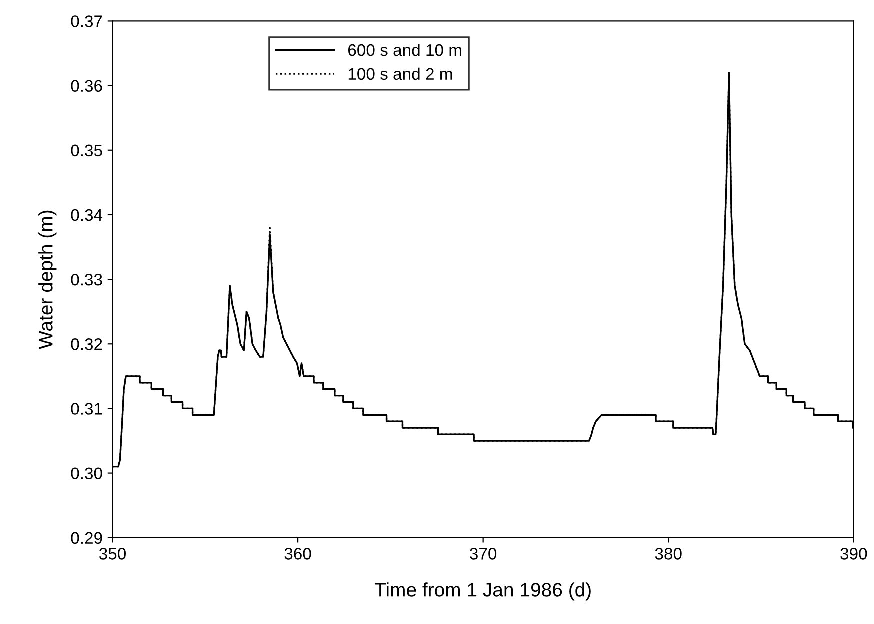 This screenshot has height=624, width=874. What do you see at coordinates (86, 409) in the screenshot?
I see `y-tick-label: 0.31` at bounding box center [86, 409].